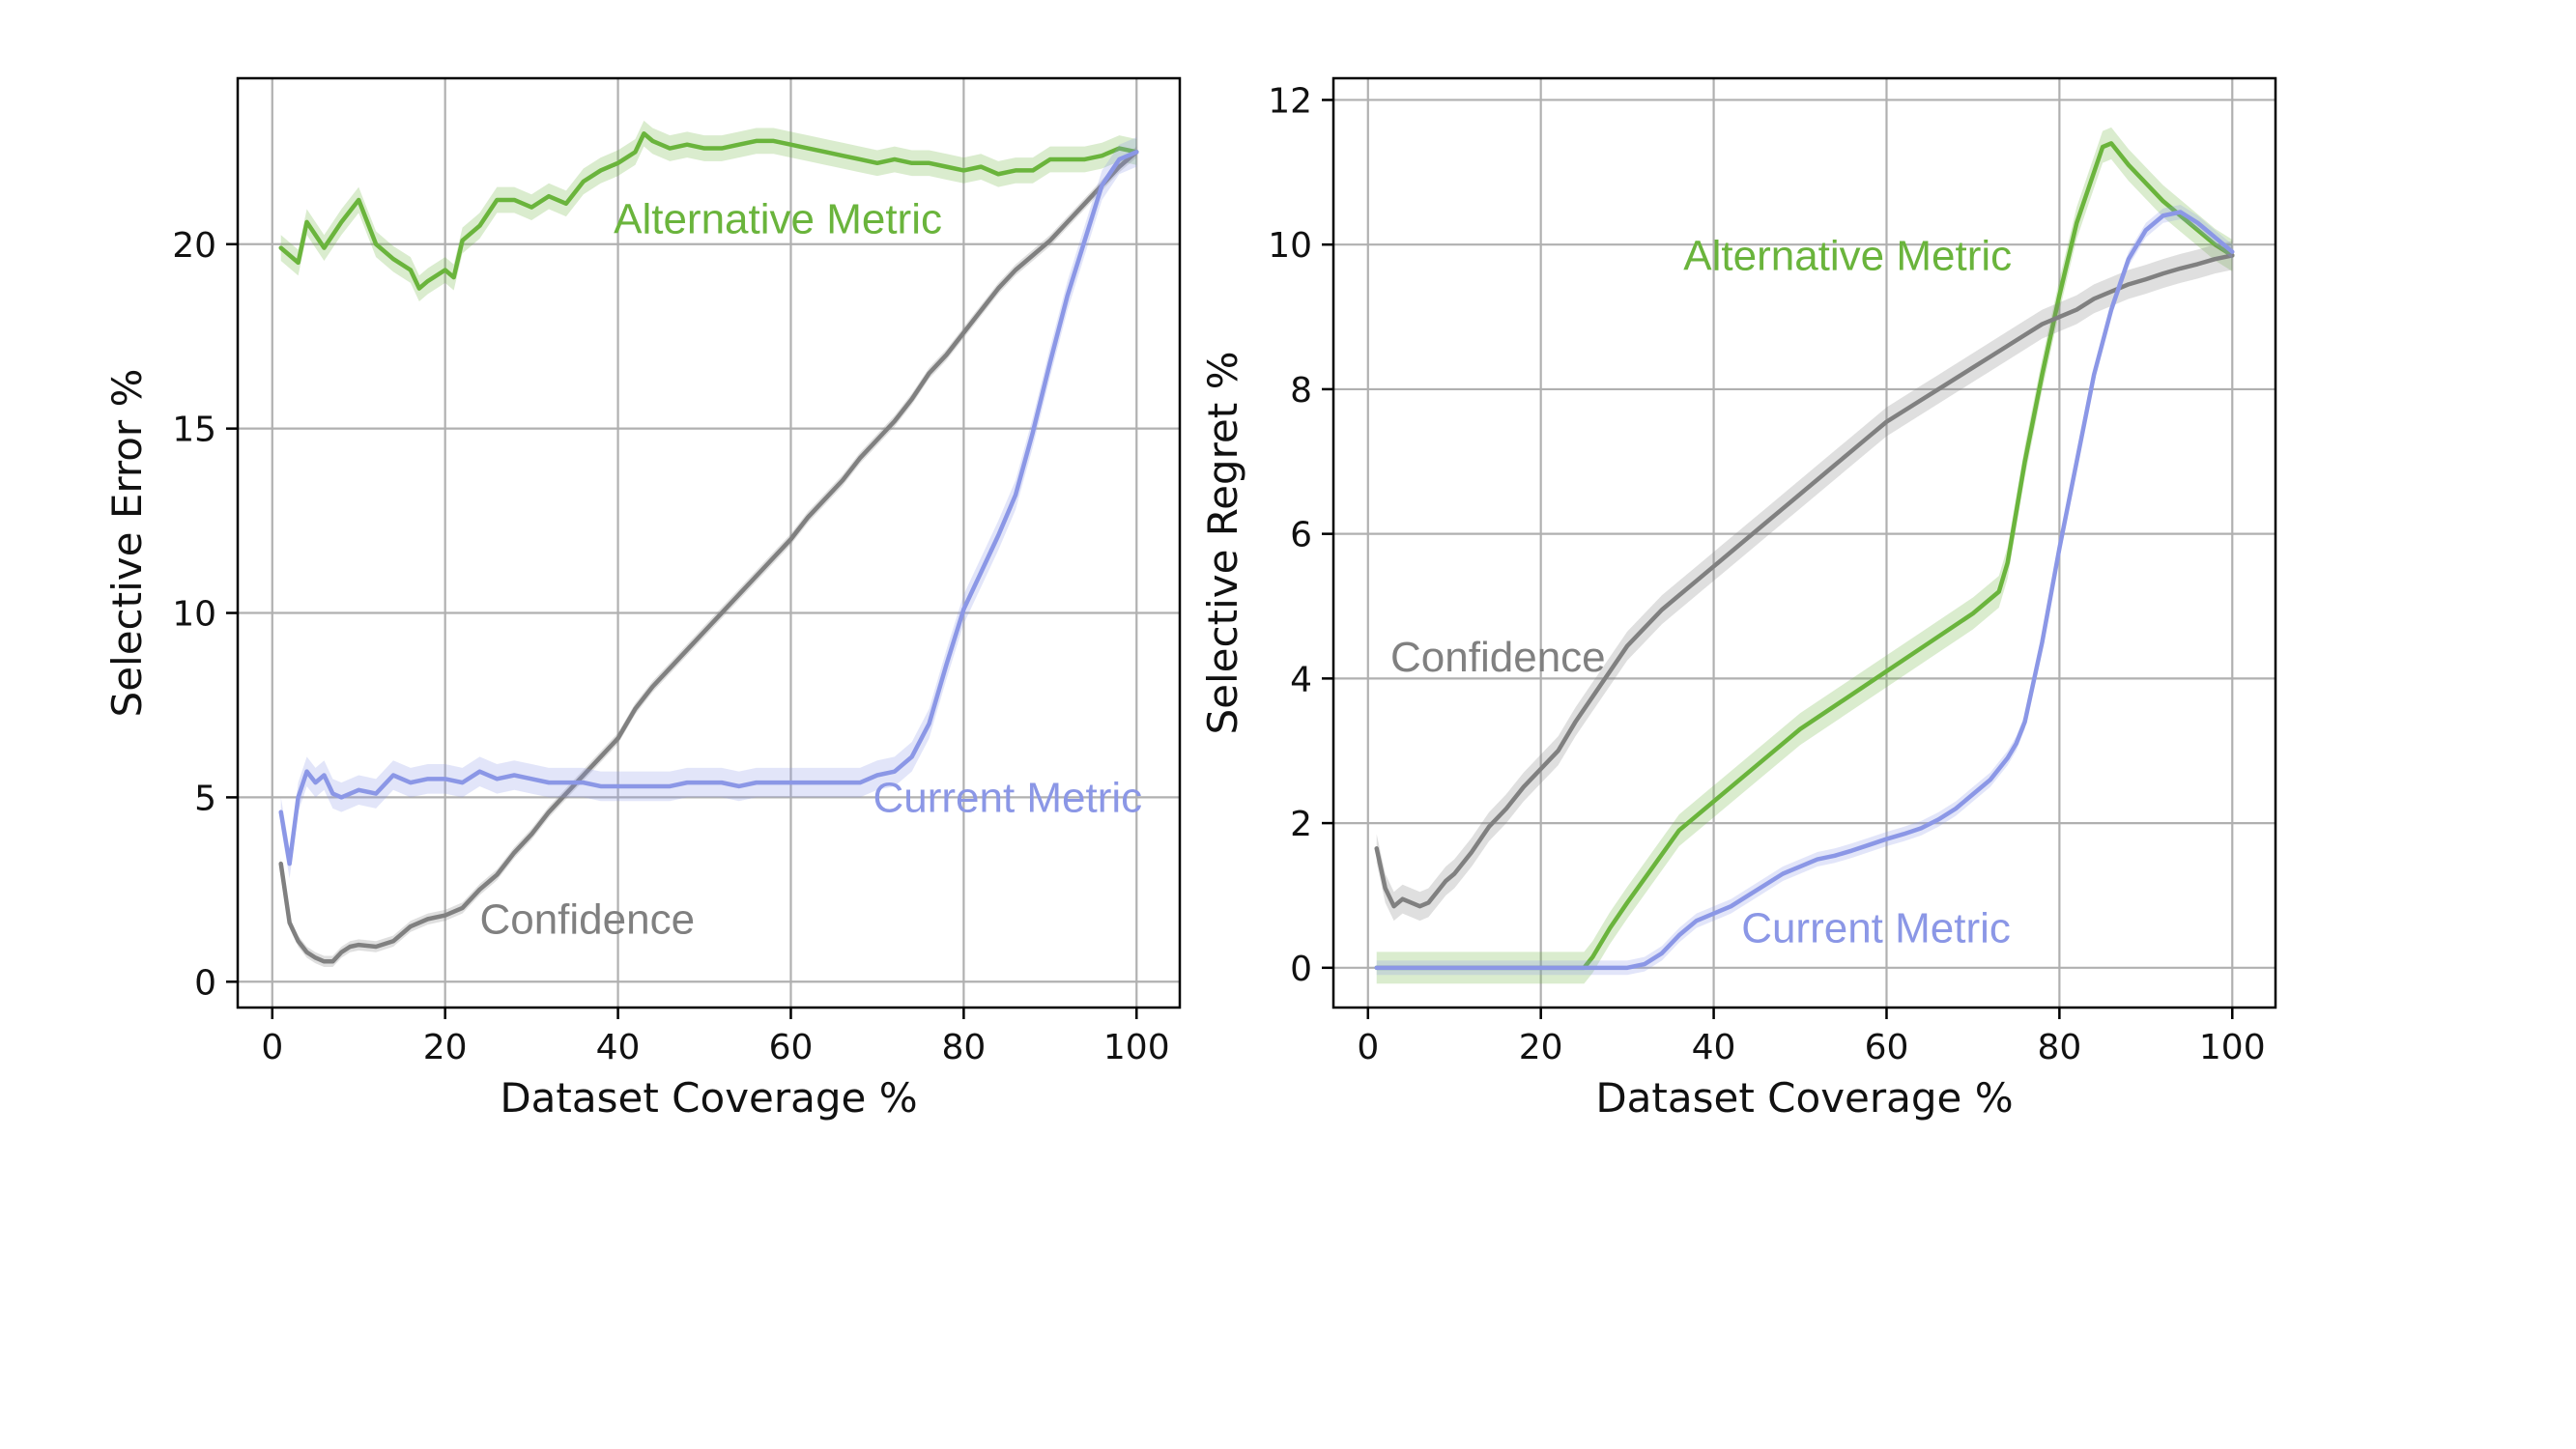 The width and height of the screenshot is (2576, 1449). What do you see at coordinates (127, 543) in the screenshot?
I see `y-axis-label: Selective Error %` at bounding box center [127, 543].